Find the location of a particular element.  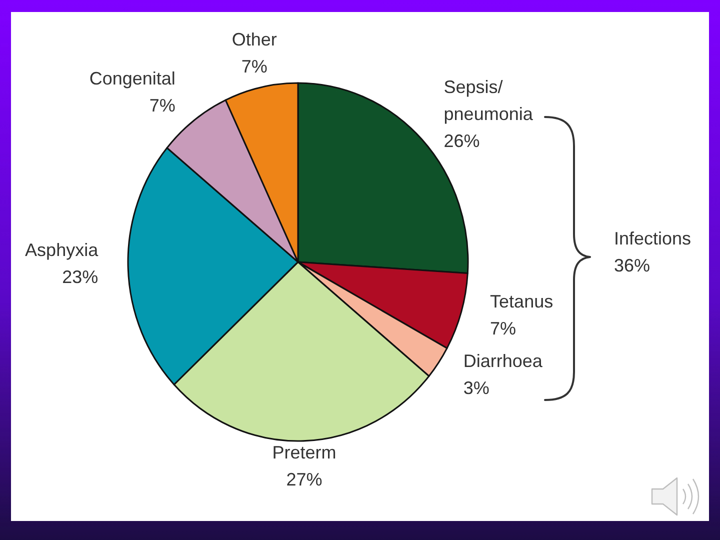

data-label: 23% is located at coordinates (80, 276).